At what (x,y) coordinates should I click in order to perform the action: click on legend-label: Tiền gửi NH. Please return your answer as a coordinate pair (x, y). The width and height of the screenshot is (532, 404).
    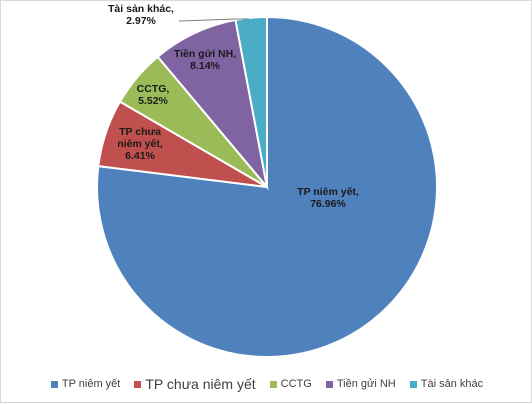
    Looking at the image, I should click on (366, 384).